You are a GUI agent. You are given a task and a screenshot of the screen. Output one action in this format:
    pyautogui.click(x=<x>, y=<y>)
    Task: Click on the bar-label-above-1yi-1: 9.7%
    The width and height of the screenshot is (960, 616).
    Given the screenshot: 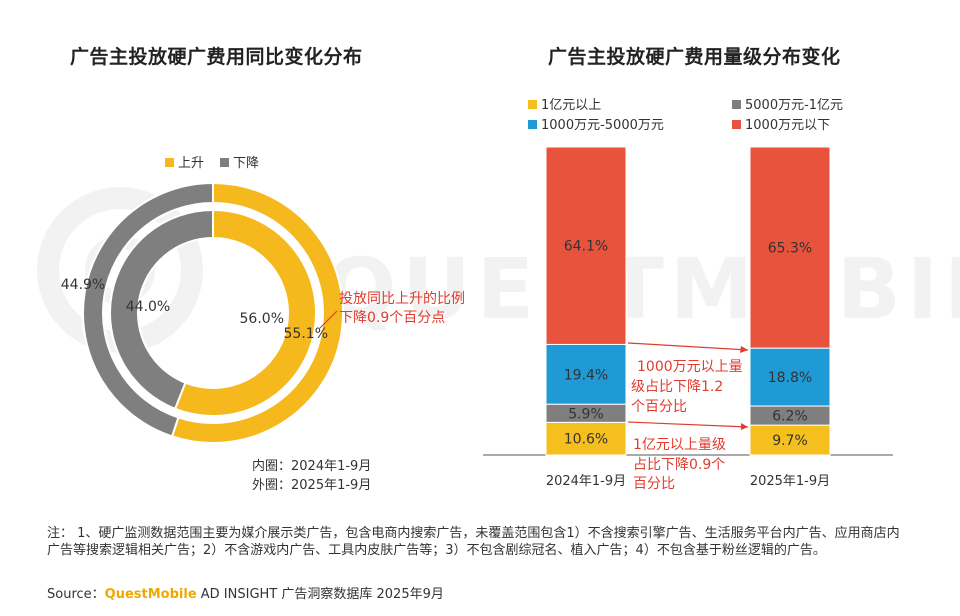 What is the action you would take?
    pyautogui.click(x=790, y=441)
    